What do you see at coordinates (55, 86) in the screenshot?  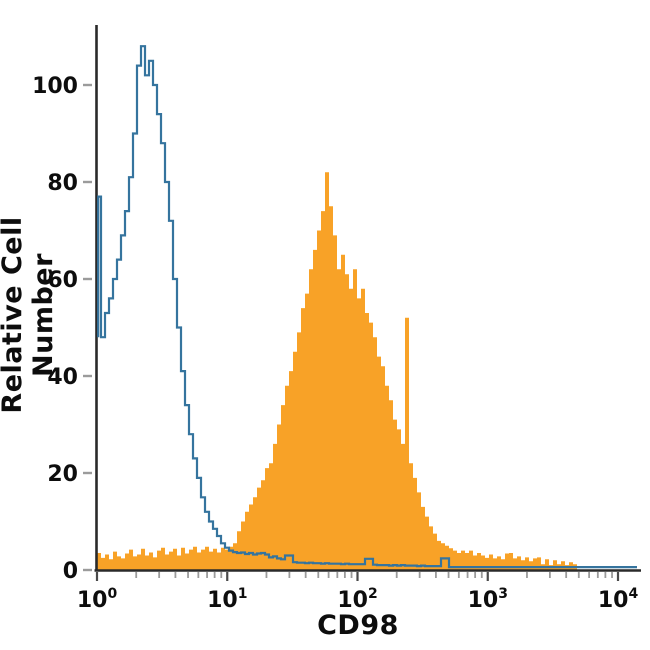 I see `y-tick-label: 100` at bounding box center [55, 86].